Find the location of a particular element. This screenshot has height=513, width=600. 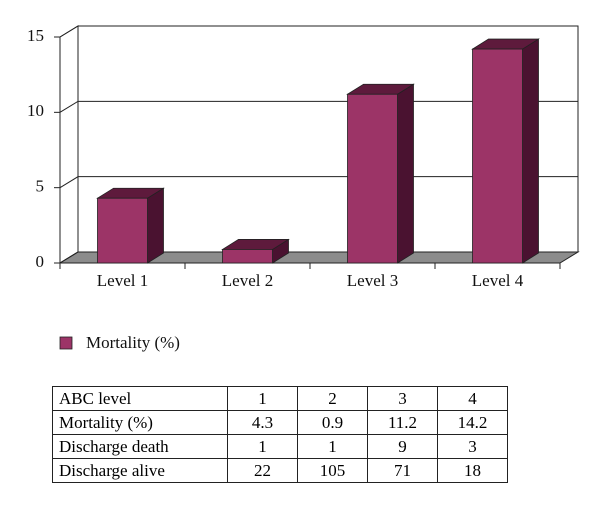

table-cell: 71 is located at coordinates (402, 470).